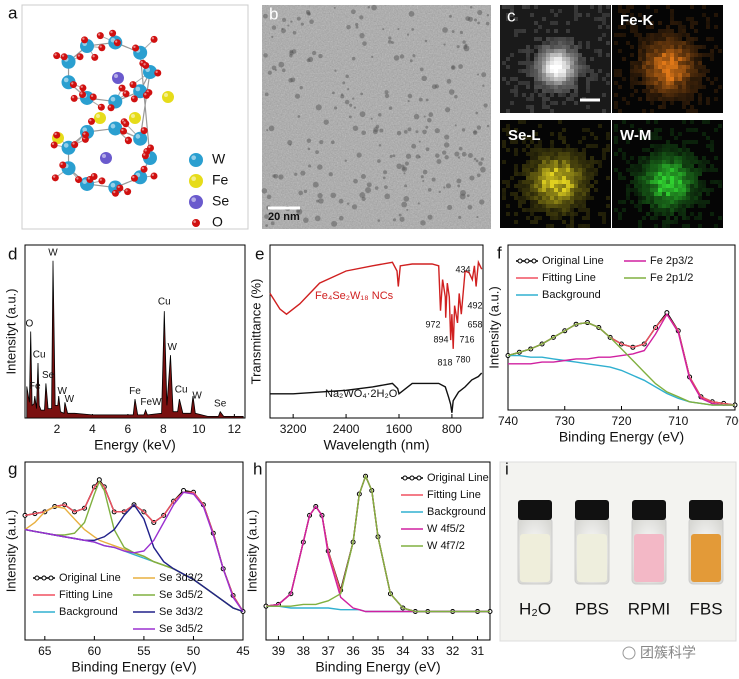 This screenshot has width=739, height=679. Describe the element at coordinates (304, 651) in the screenshot. I see `x-tick-label: 38` at that location.